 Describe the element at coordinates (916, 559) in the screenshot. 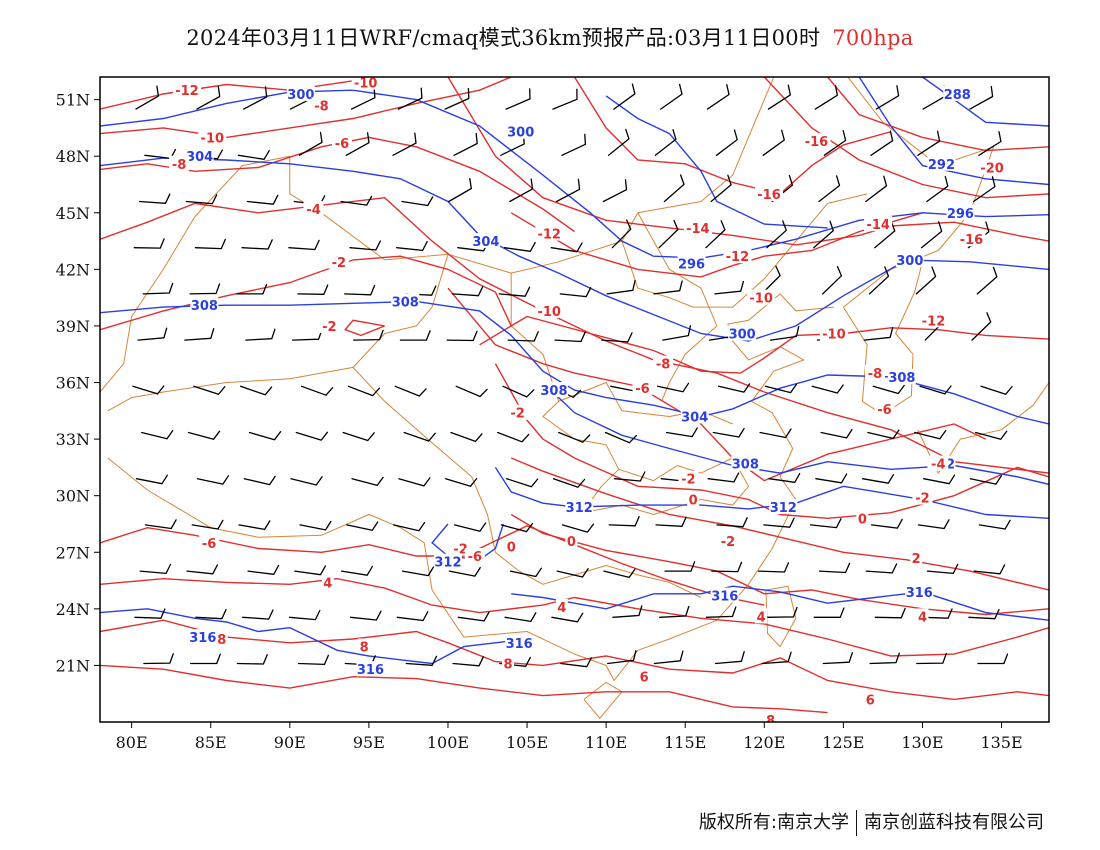

I see `temperature-label: 2` at that location.